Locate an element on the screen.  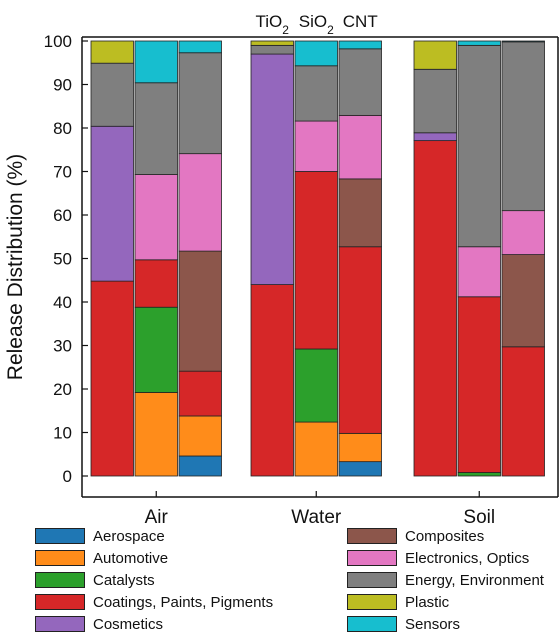
bar-segment-soil-sio2-coatings-paints-pigments is located at coordinates (479, 384).